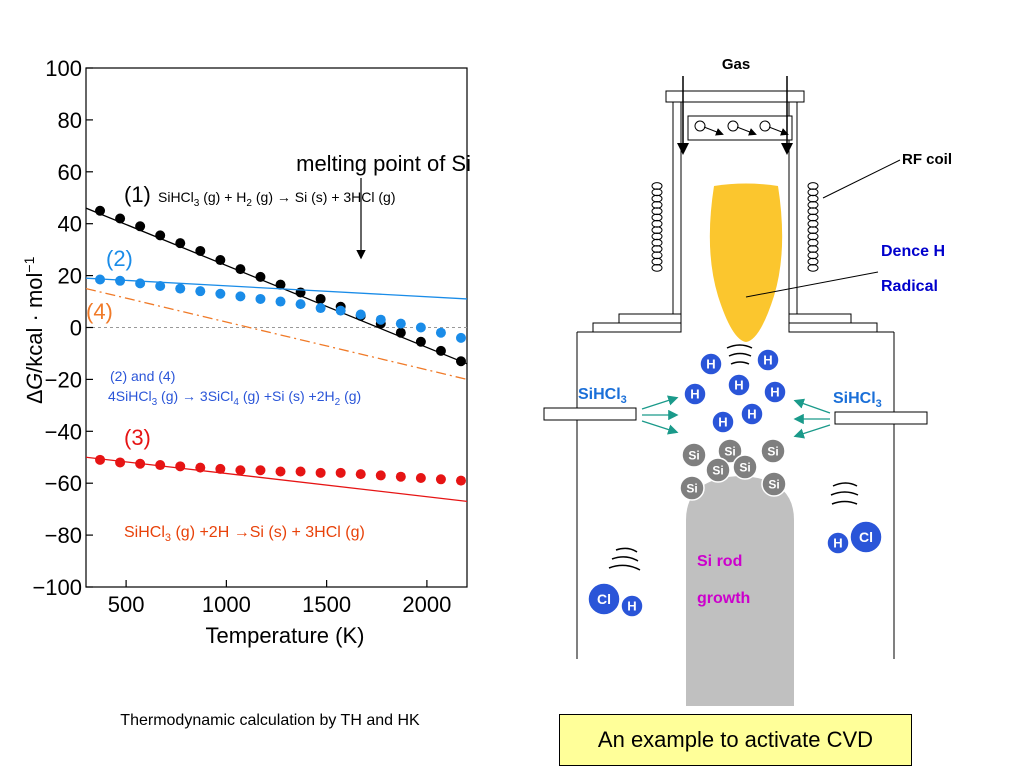 The image size is (1024, 768). I want to click on y-tick-label: −60, so click(63, 483).